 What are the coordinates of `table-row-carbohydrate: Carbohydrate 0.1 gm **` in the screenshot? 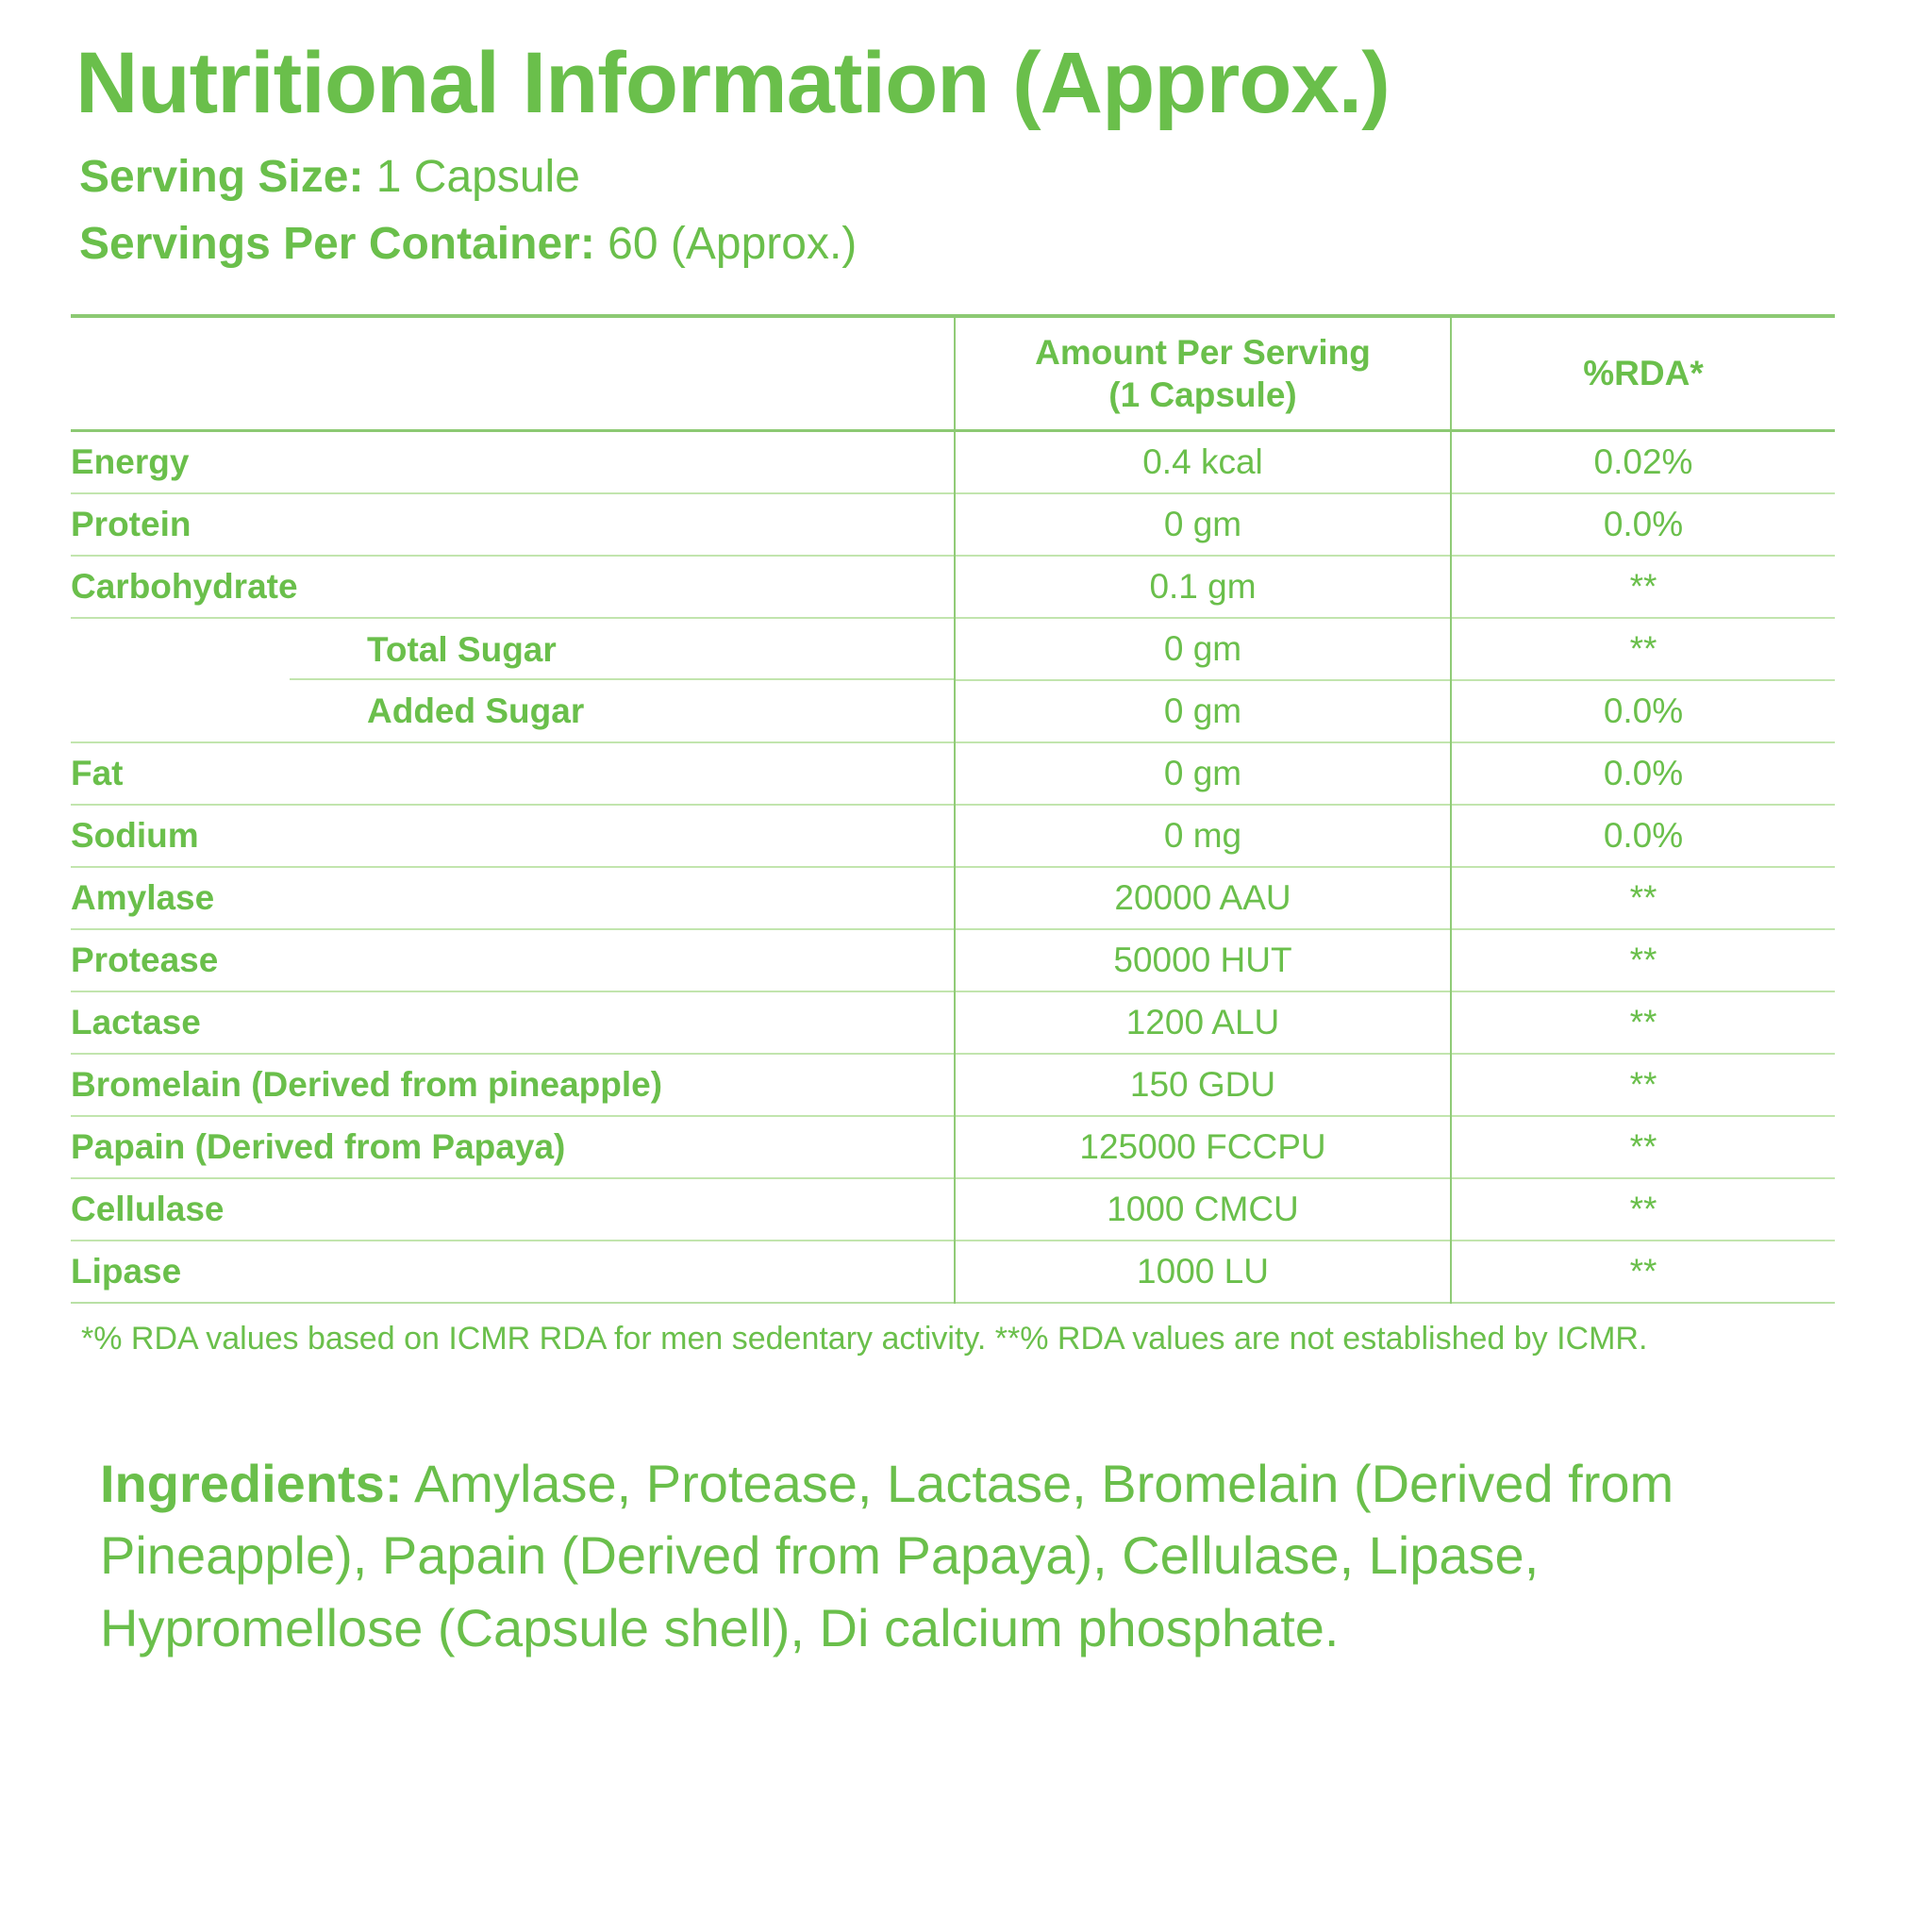 It's located at (953, 587).